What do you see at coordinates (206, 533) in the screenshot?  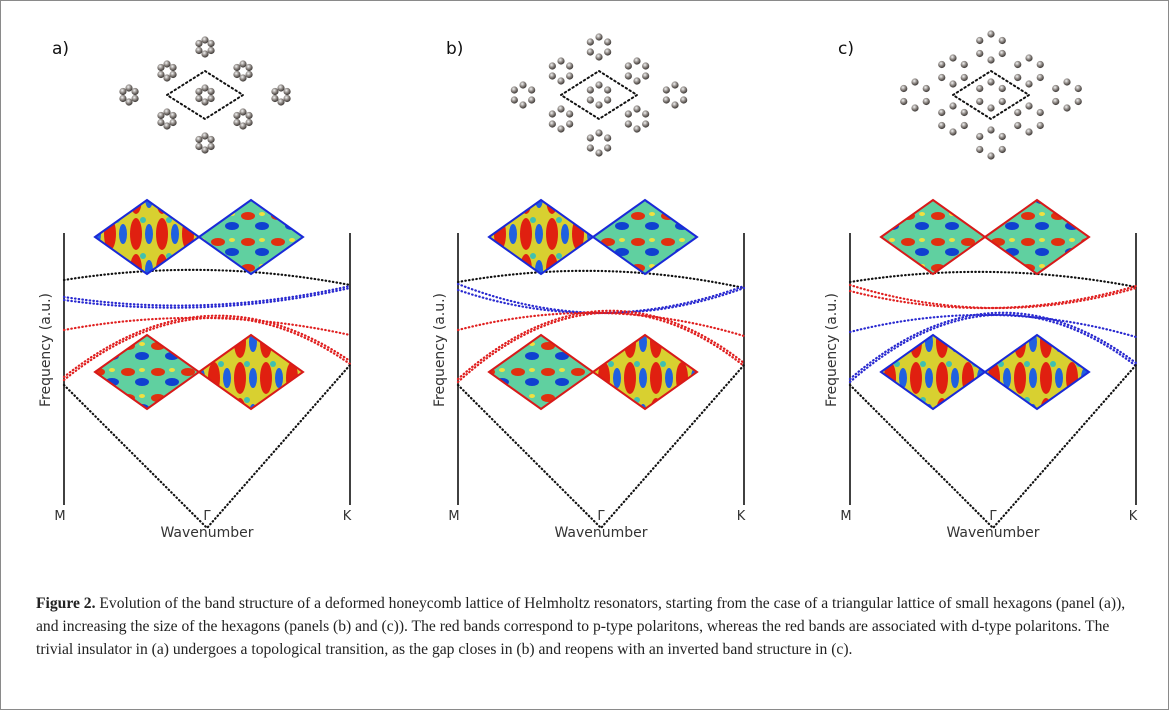 I see `x-axis-label: Wavenumber` at bounding box center [206, 533].